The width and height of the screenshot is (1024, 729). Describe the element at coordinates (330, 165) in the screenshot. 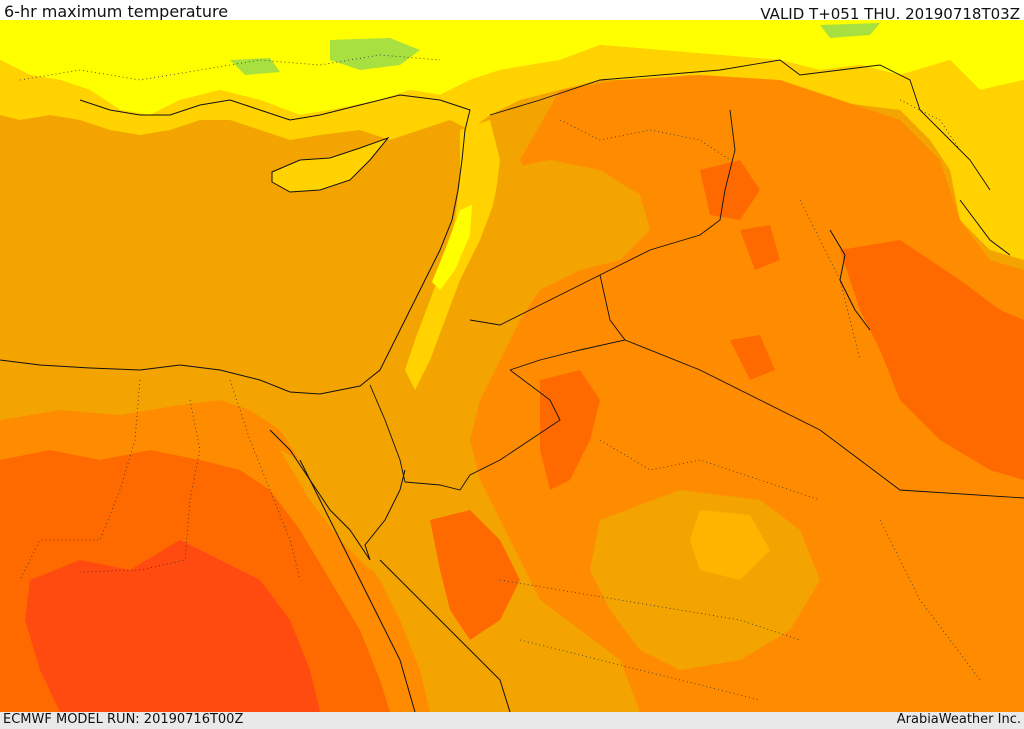

I see `field-cyprus` at that location.